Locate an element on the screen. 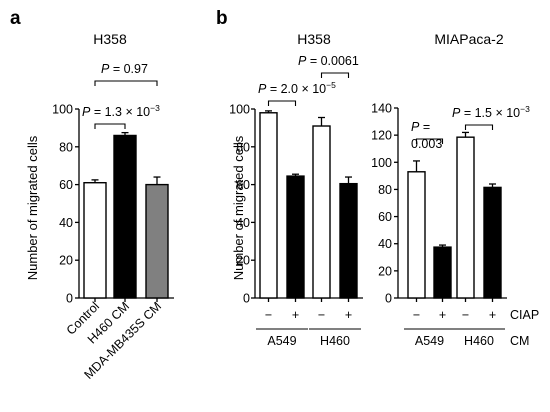 The width and height of the screenshot is (550, 412). p-value-label: P = 0.97 is located at coordinates (124, 69).